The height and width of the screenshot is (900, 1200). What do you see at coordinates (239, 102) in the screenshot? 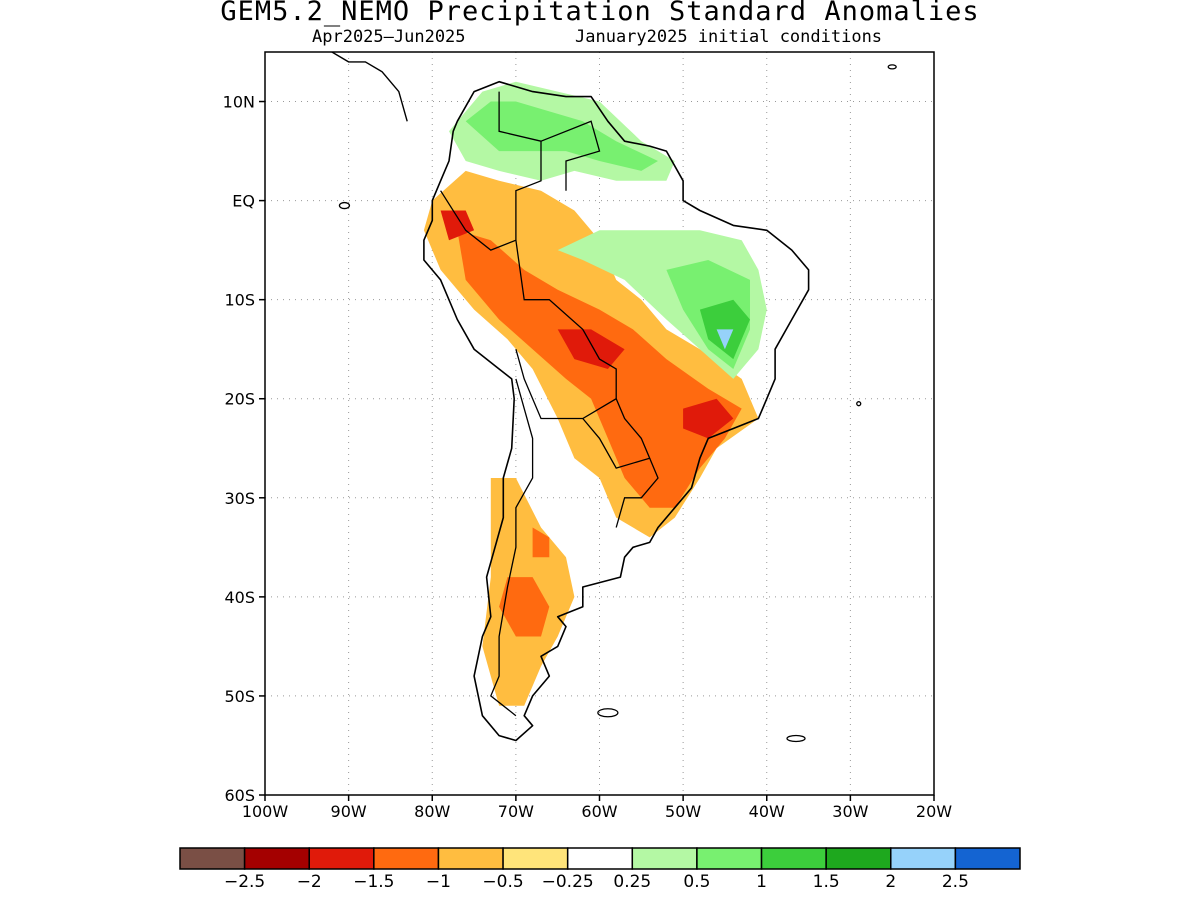
I see `lat-tick-label: 10N` at bounding box center [239, 102].